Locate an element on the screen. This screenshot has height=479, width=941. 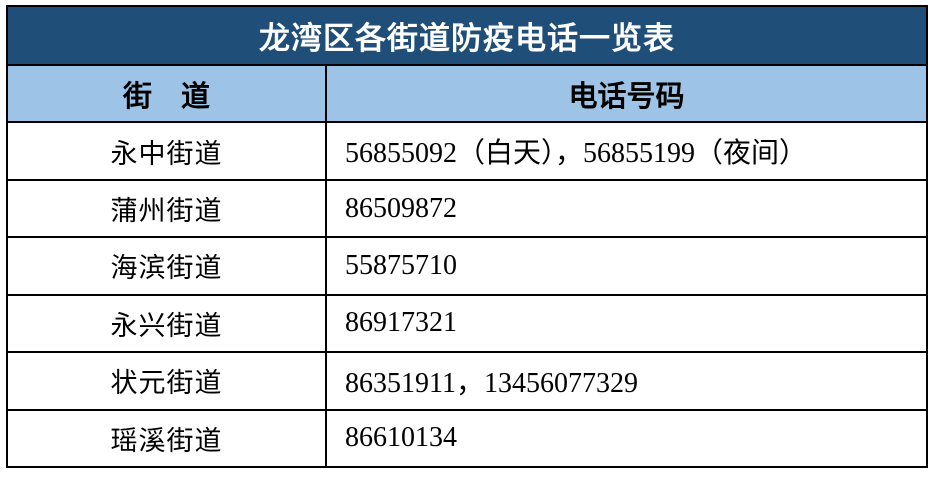
street-cell: 永兴街道 is located at coordinates (167, 323).